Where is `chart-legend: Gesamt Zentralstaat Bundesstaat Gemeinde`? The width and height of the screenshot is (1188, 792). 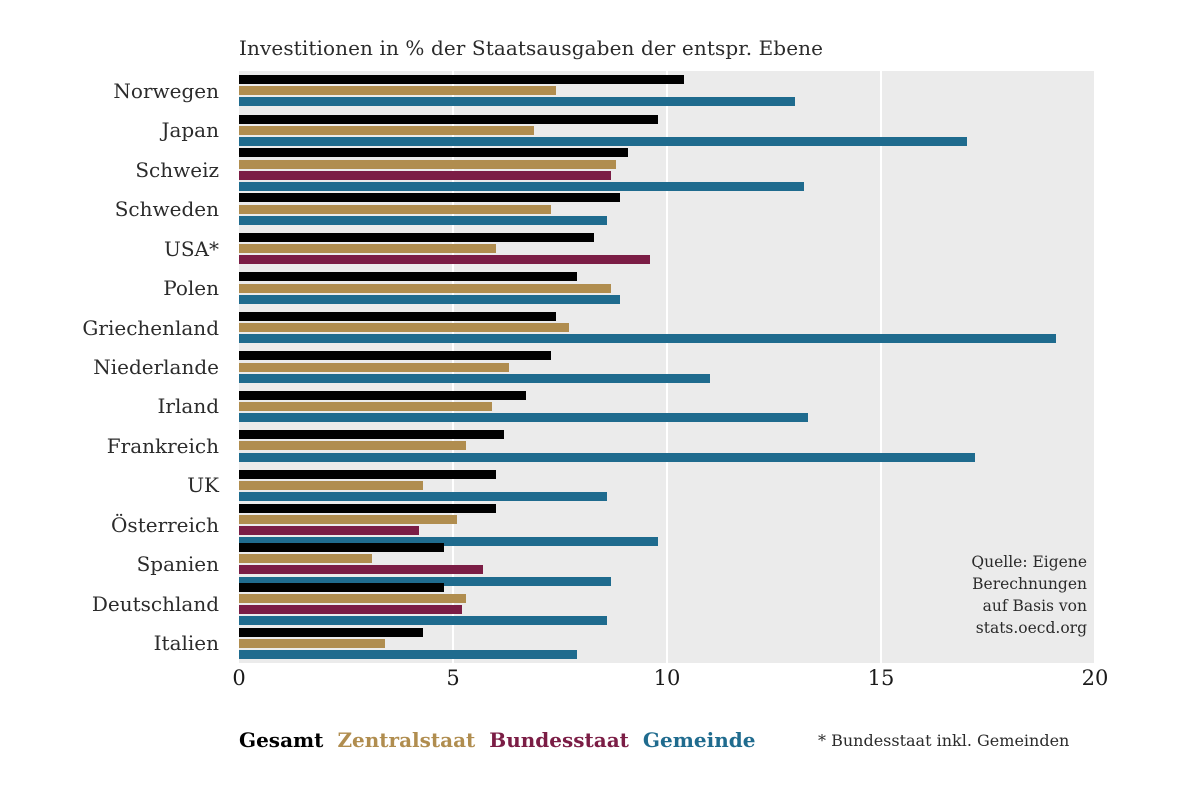
chart-legend: Gesamt Zentralstaat Bundesstaat Gemeinde is located at coordinates (497, 740).